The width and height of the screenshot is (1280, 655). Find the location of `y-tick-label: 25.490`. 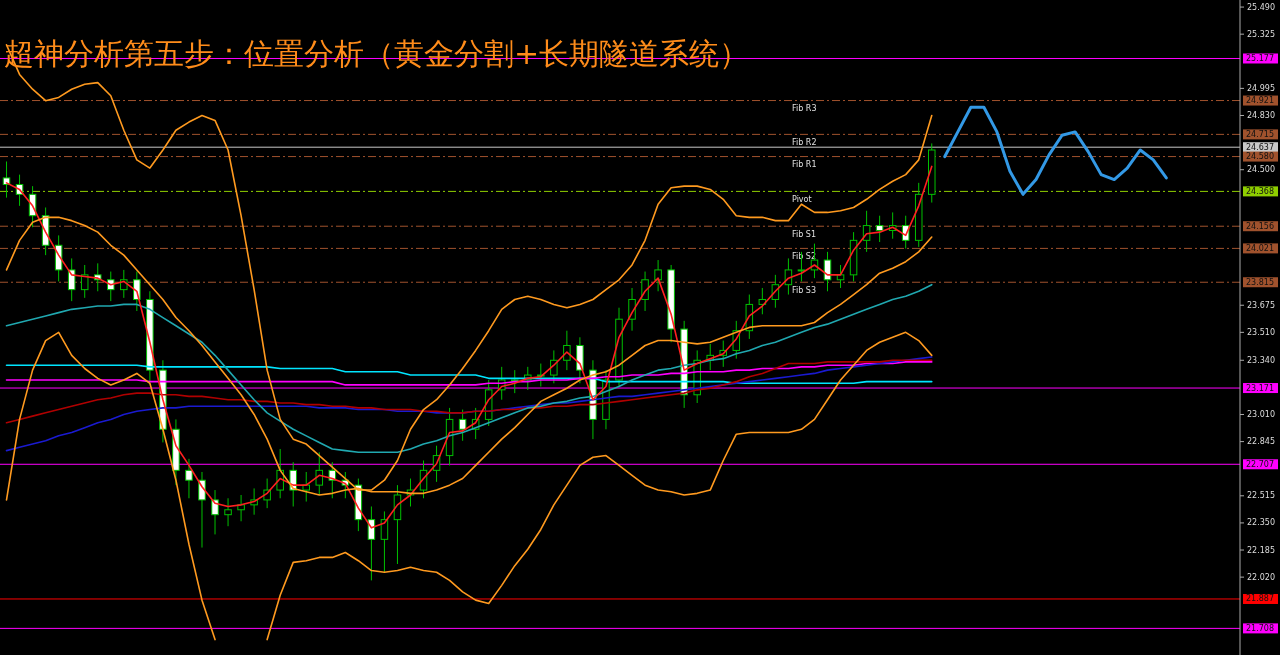

y-tick-label: 25.490 is located at coordinates (1261, 7).